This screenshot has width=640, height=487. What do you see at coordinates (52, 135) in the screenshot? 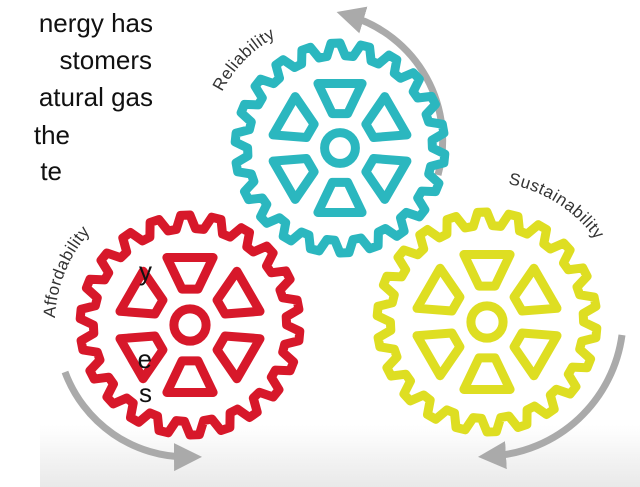
I see `body-text-line: the` at bounding box center [52, 135].